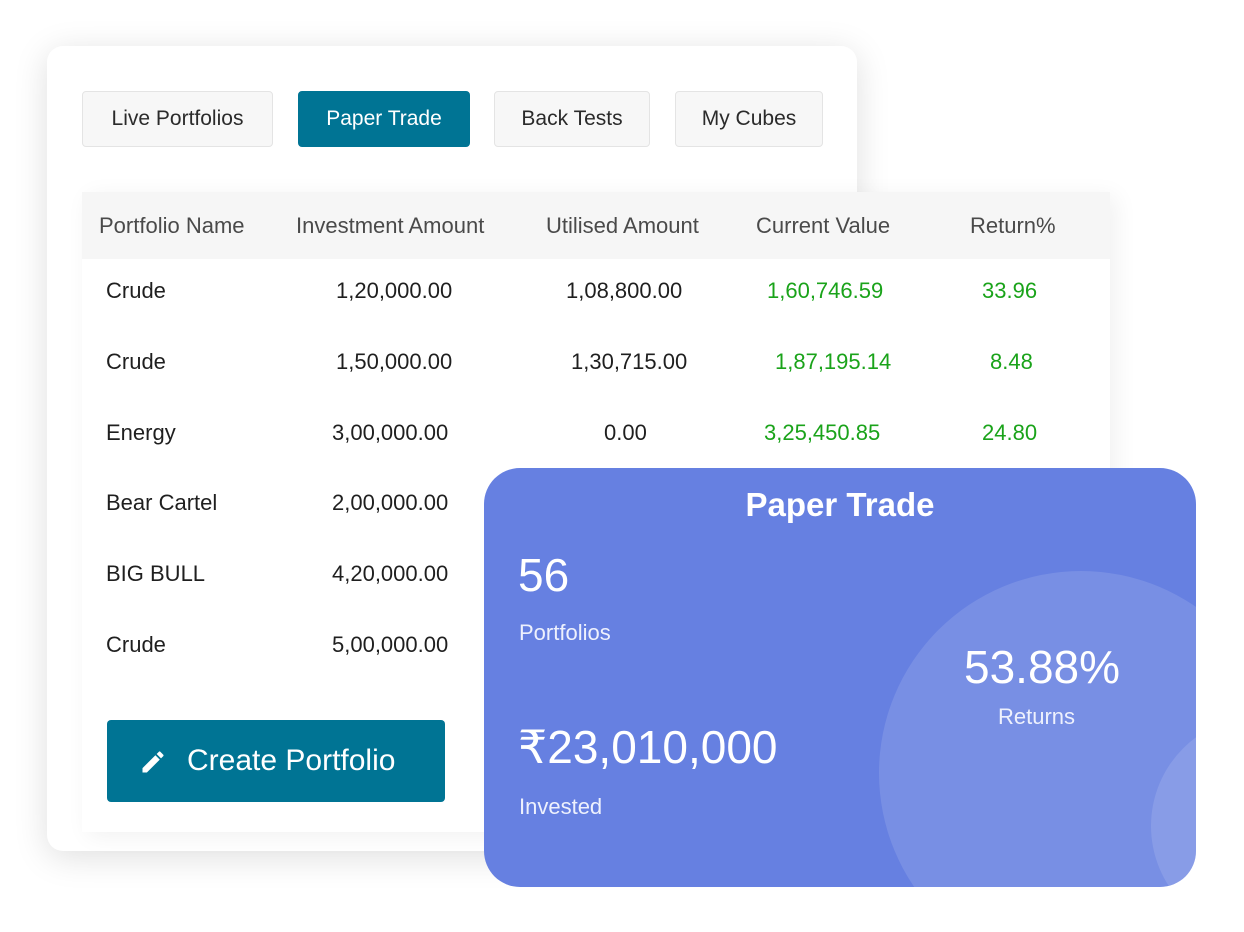 The image size is (1244, 932). What do you see at coordinates (629, 361) in the screenshot?
I see `cell-utilised: 1,30,715.00` at bounding box center [629, 361].